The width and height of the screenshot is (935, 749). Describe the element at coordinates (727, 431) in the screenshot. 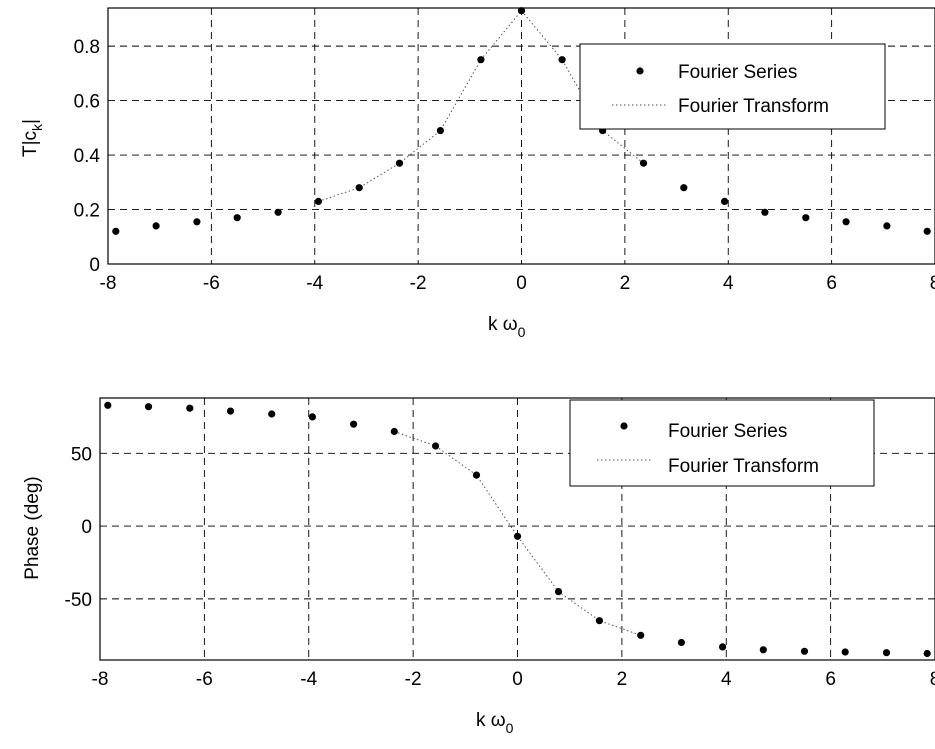

I see `phase-legend-entry-series: Fourier Series` at that location.